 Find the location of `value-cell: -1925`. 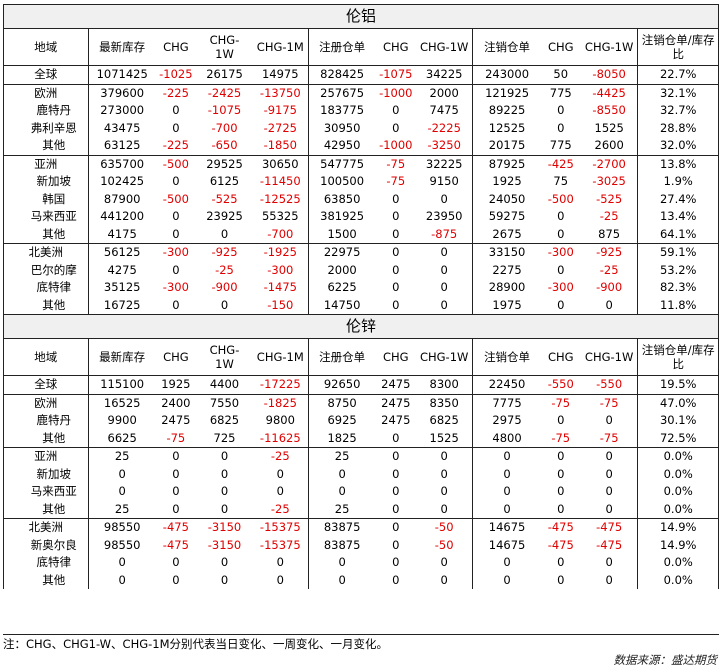

value-cell: -1925 is located at coordinates (281, 252).